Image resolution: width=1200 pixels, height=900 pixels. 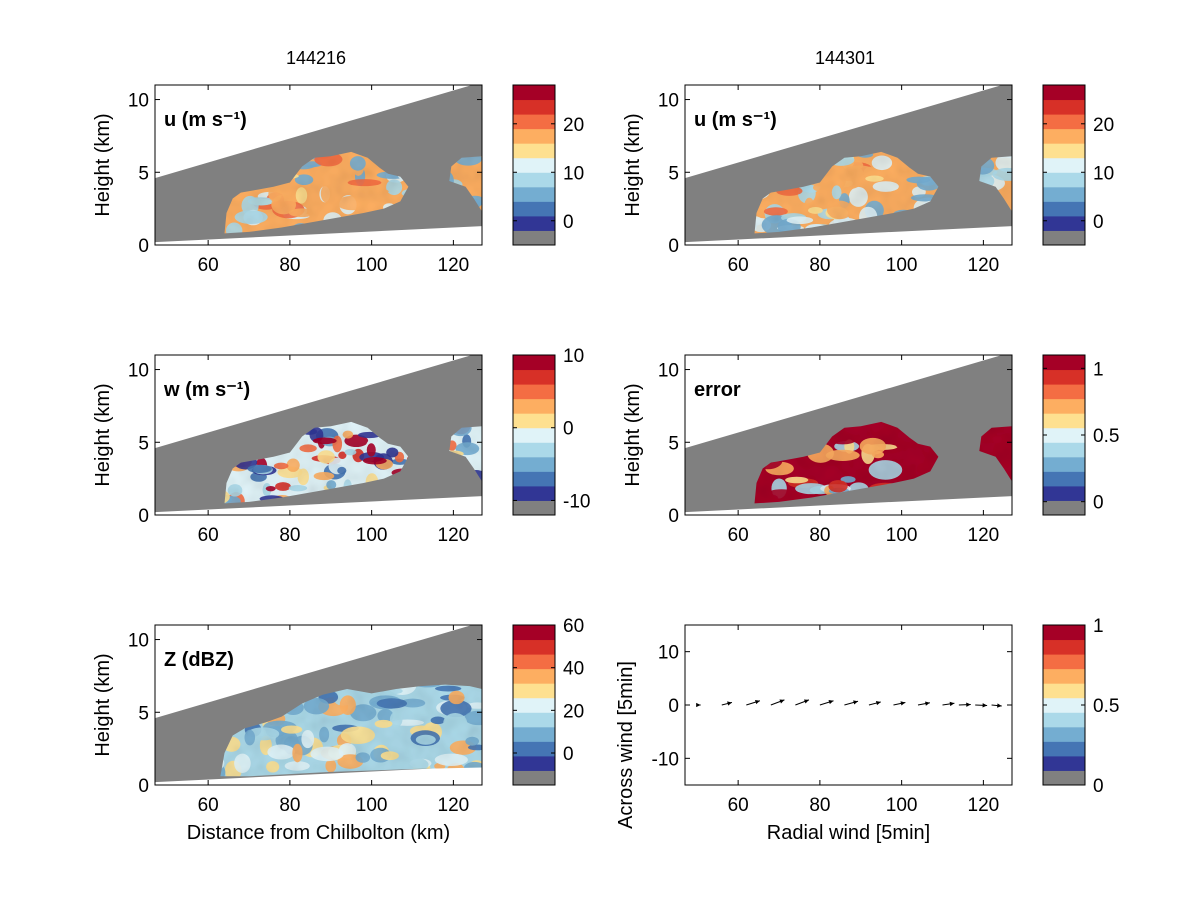 I want to click on panel-label: error, so click(x=717, y=390).